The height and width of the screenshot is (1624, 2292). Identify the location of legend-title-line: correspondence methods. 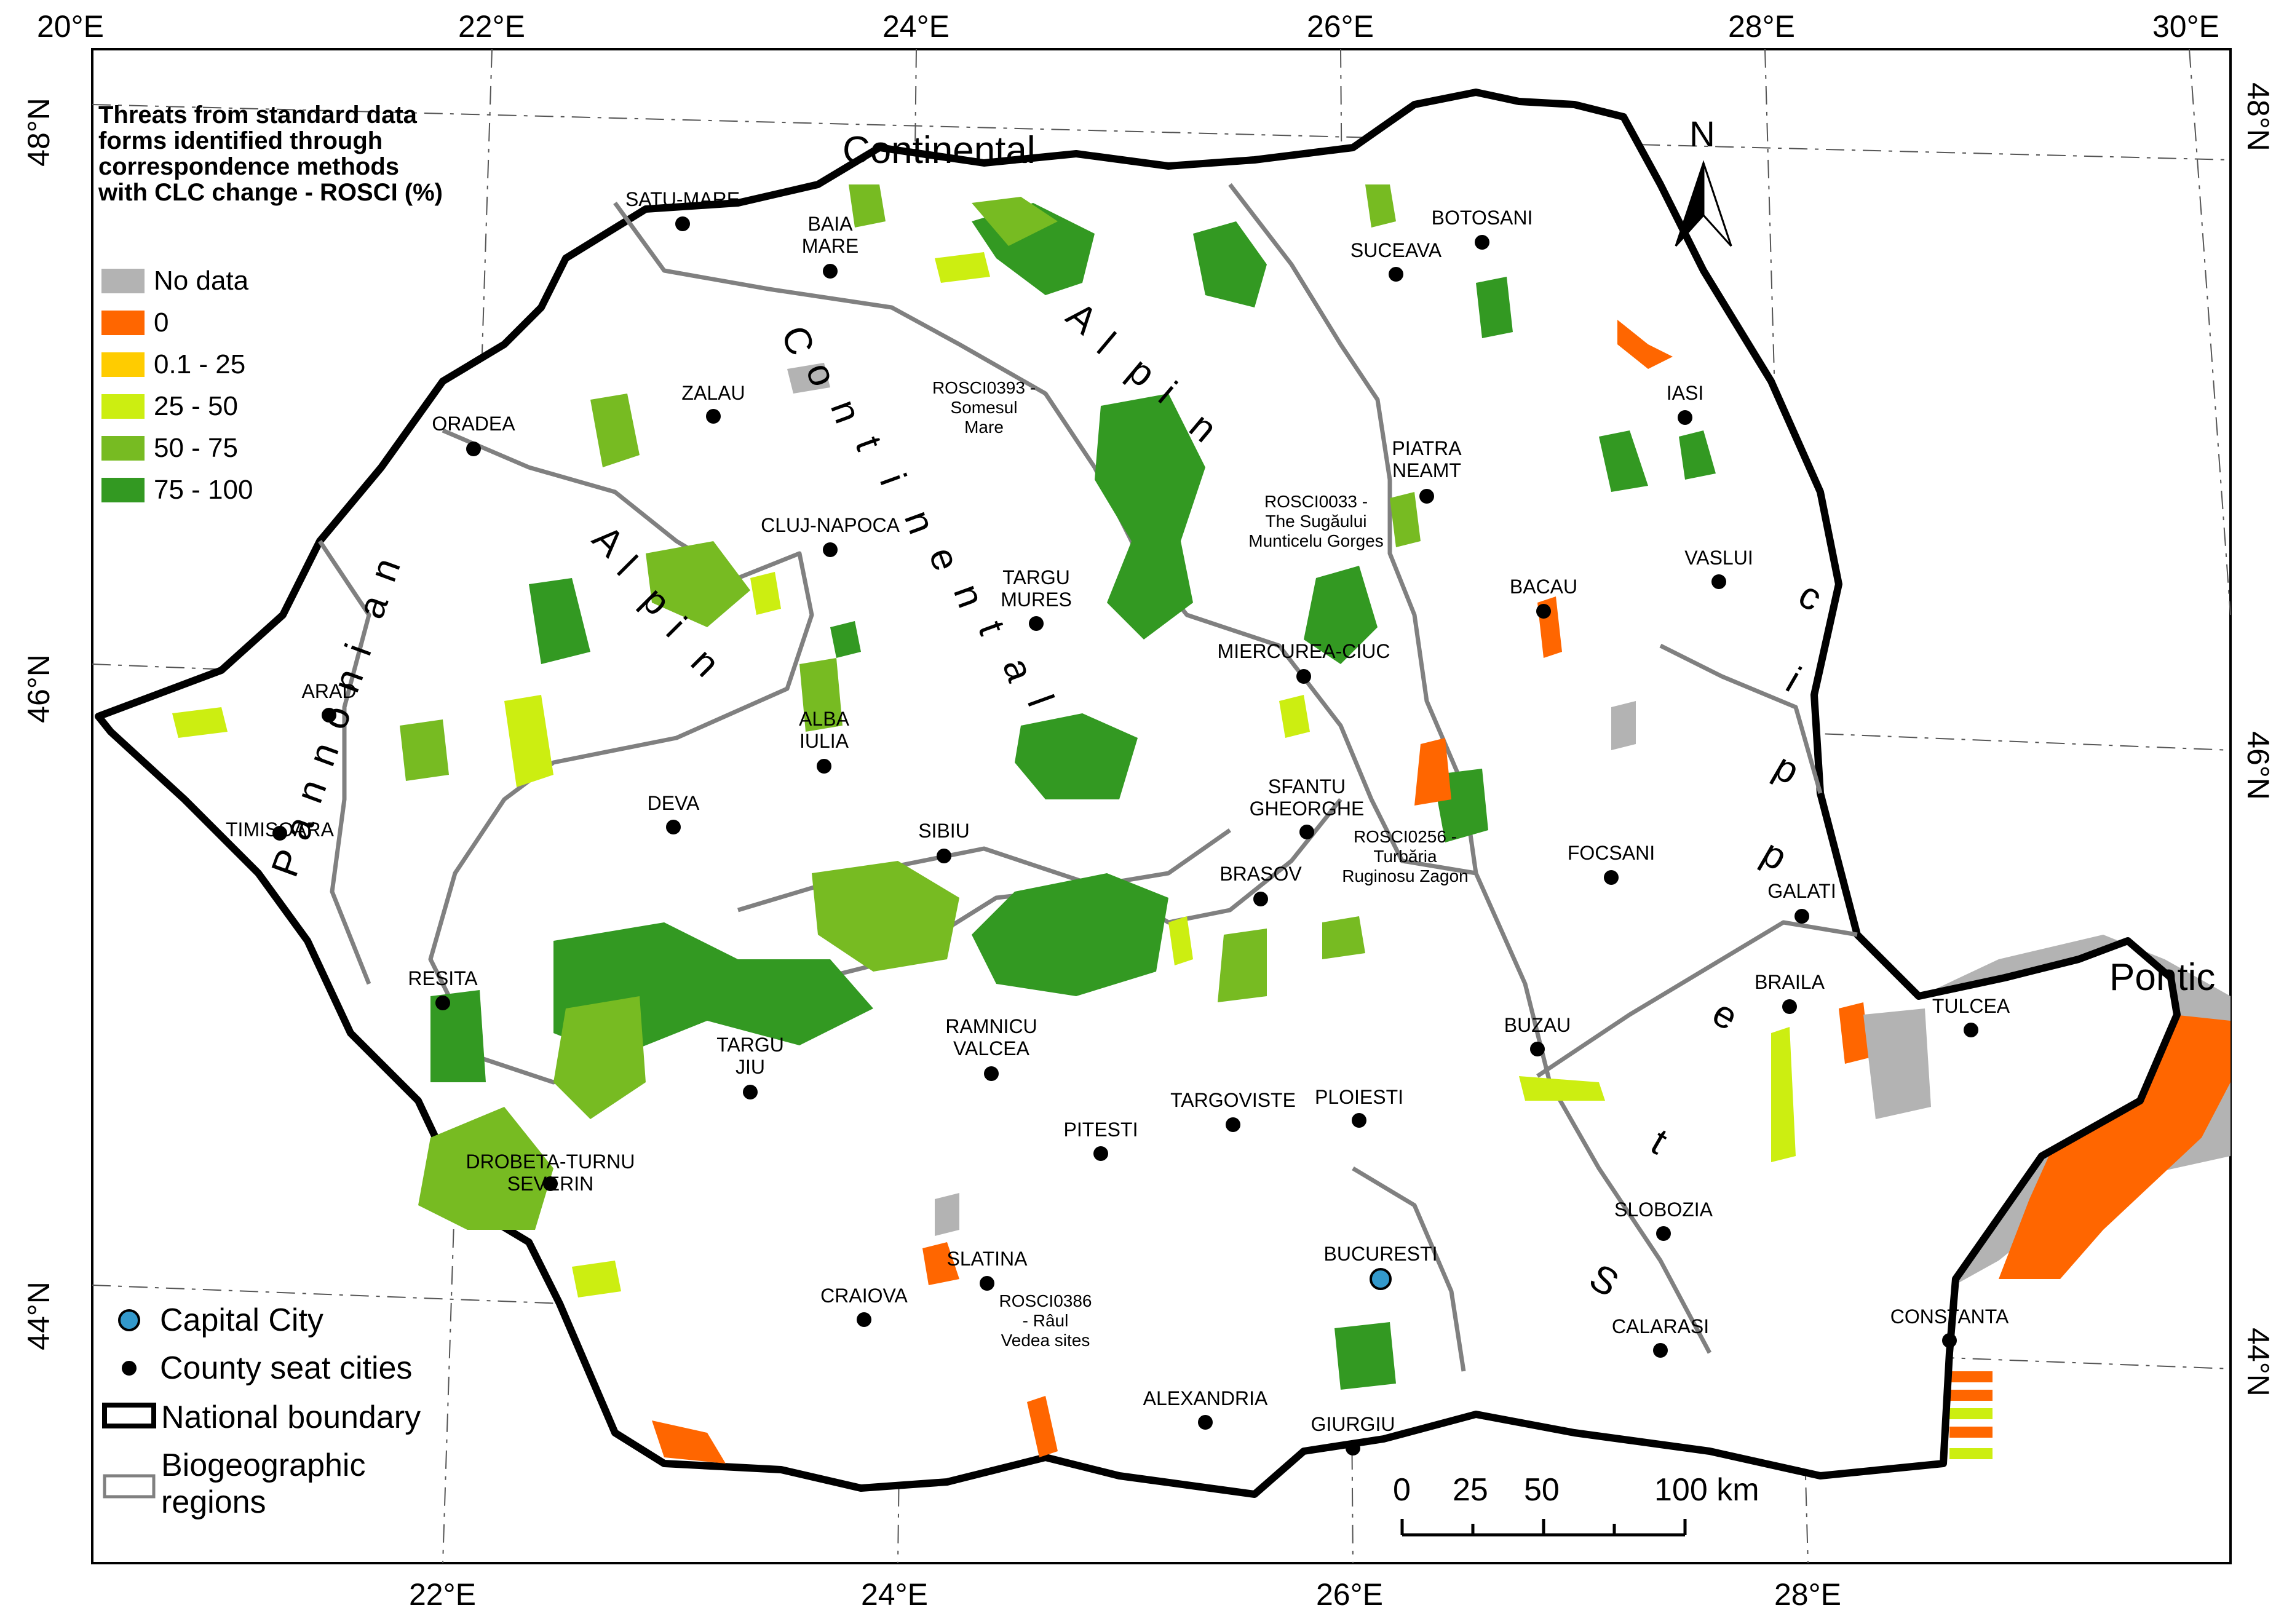
(248, 166).